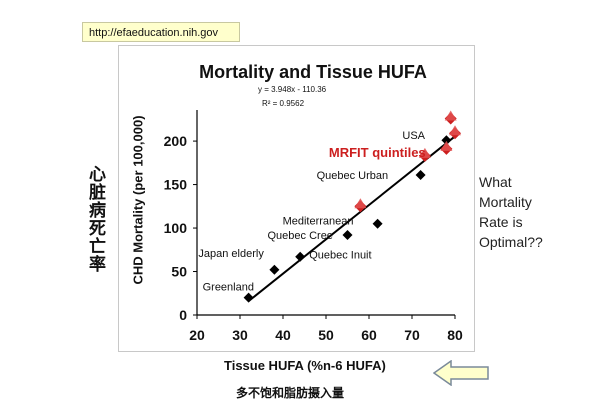 The height and width of the screenshot is (413, 616). Describe the element at coordinates (283, 335) in the screenshot. I see `x-tick-label: 40` at that location.